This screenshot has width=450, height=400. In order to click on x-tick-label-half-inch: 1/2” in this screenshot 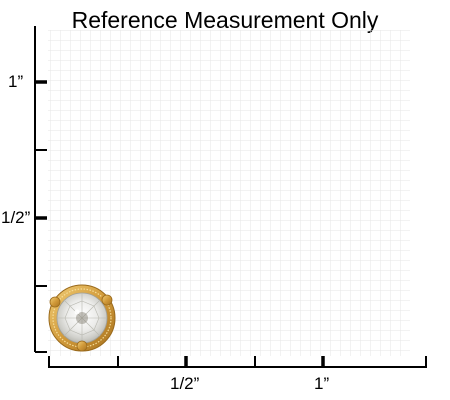, I will do `click(185, 383)`.